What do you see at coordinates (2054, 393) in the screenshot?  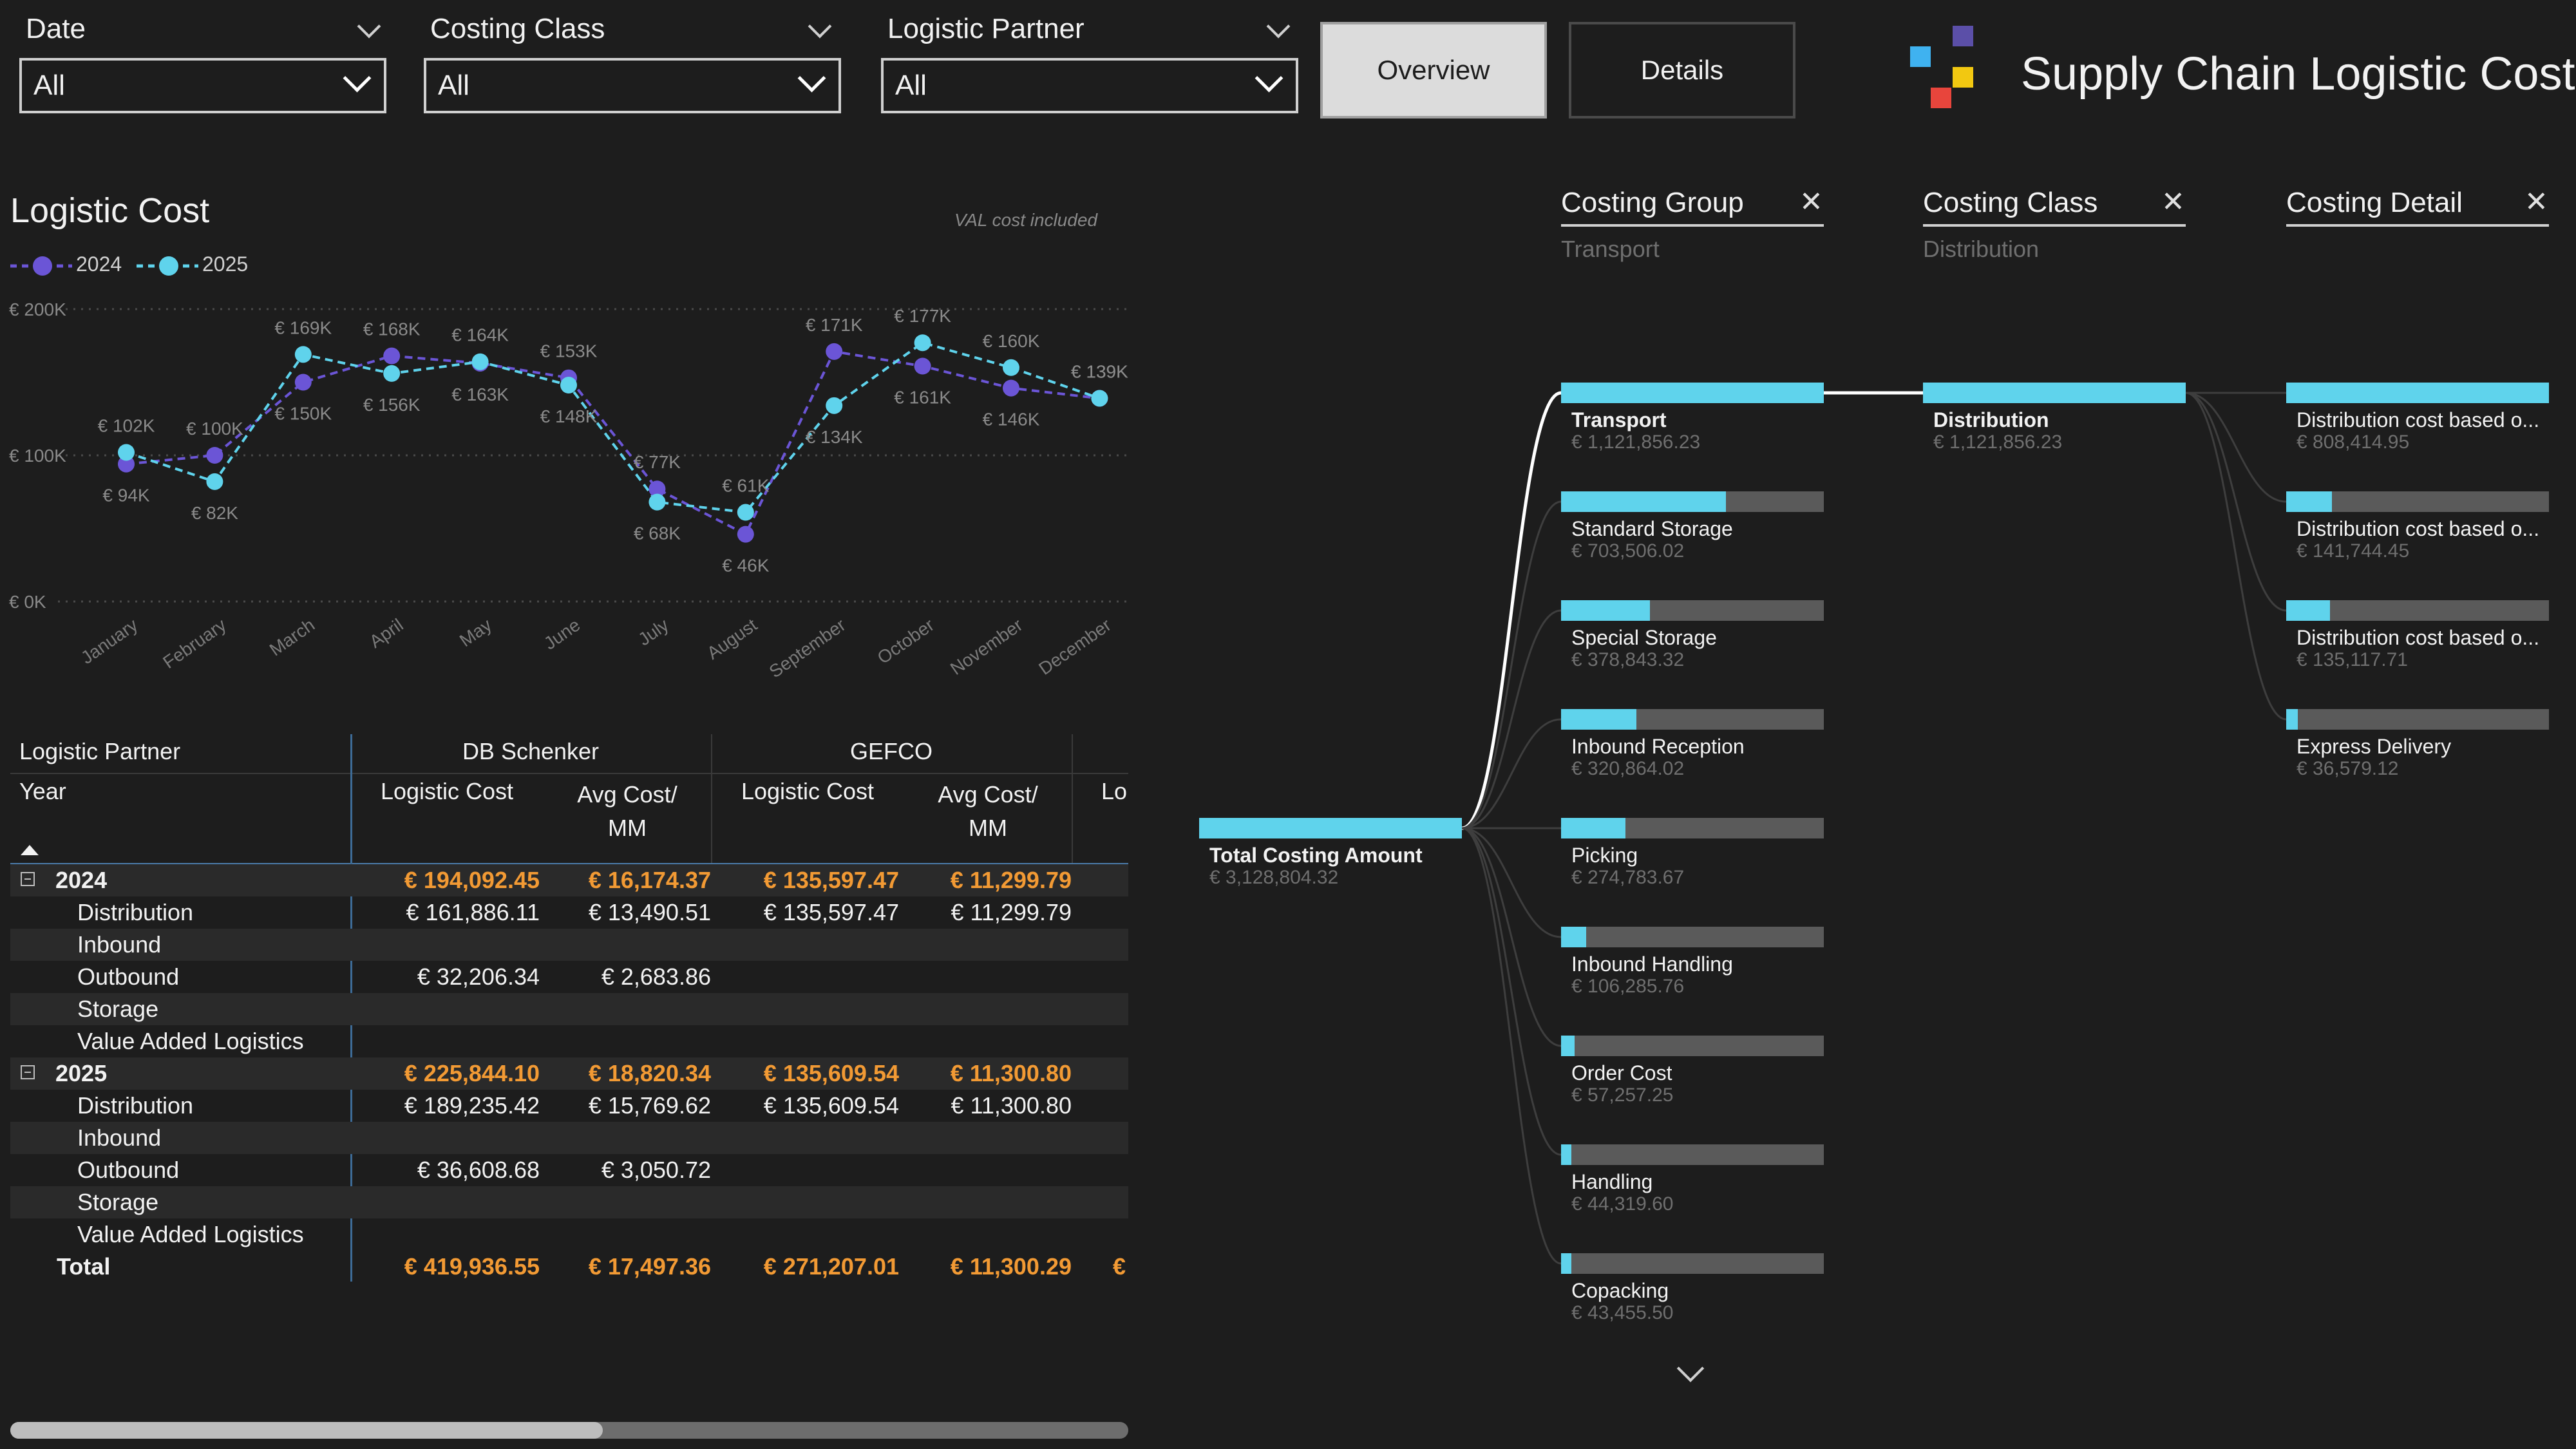 I see `tree-class-node-bar` at bounding box center [2054, 393].